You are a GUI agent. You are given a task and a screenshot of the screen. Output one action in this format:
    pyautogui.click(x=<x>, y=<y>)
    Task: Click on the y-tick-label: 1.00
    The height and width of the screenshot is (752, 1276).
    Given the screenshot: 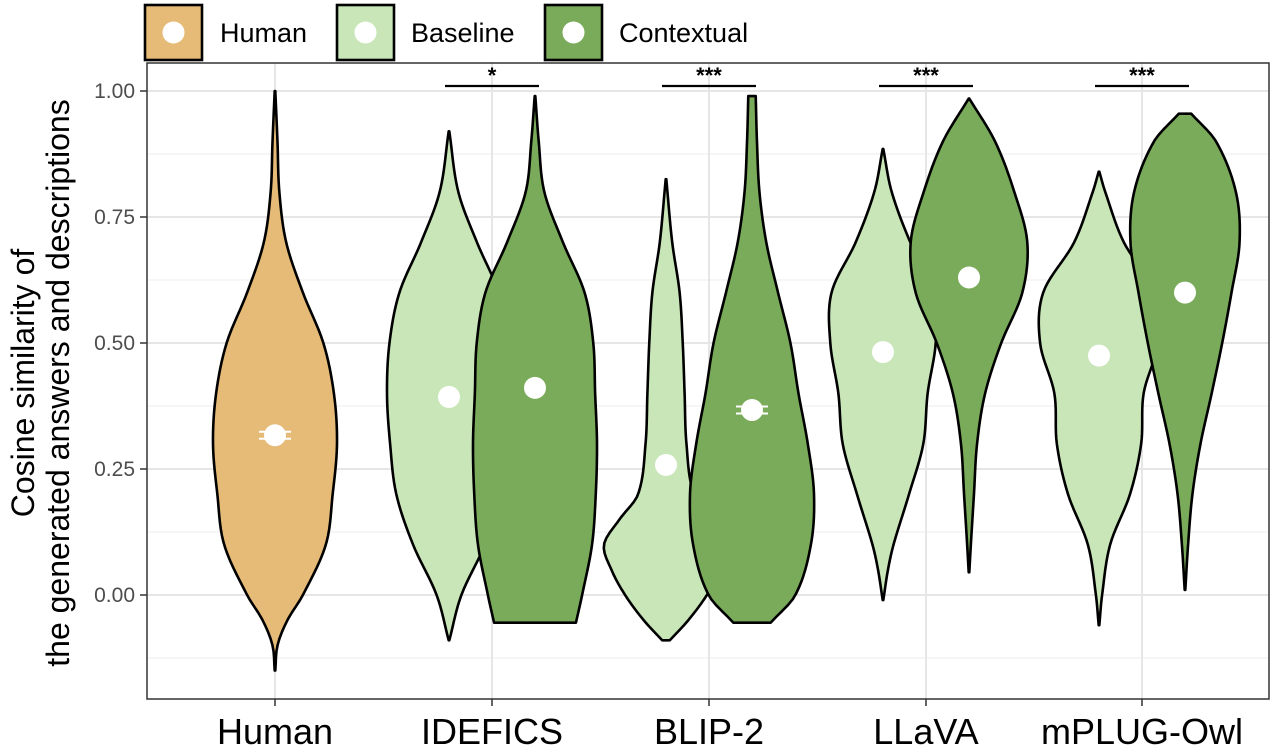 What is the action you would take?
    pyautogui.click(x=114, y=91)
    